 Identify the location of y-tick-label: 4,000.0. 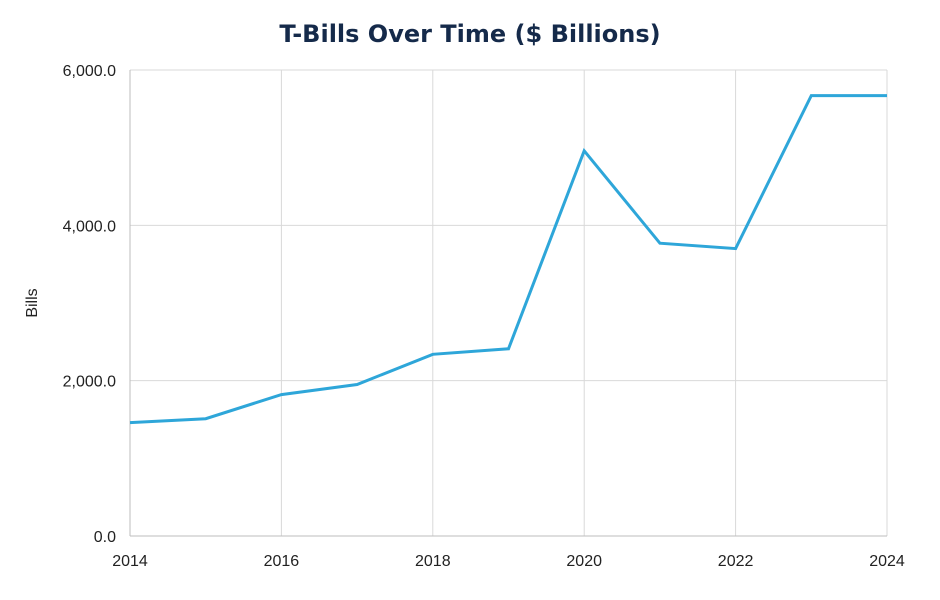
(89, 226).